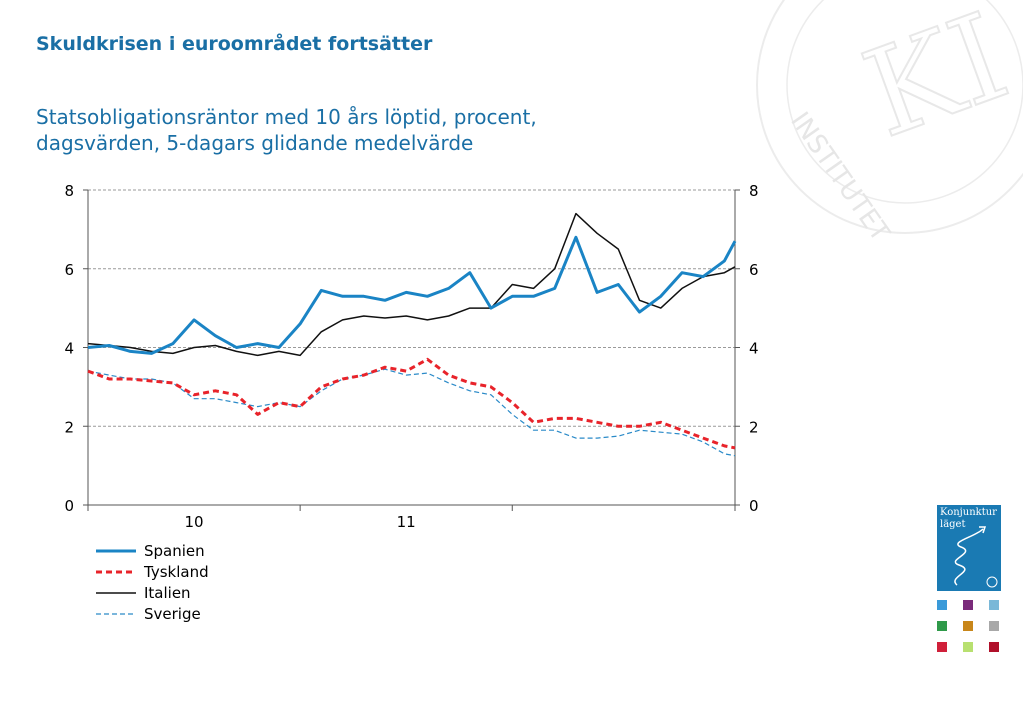 This screenshot has height=708, width=1023. Describe the element at coordinates (69, 191) in the screenshot. I see `y-tick-label-left: 8` at that location.